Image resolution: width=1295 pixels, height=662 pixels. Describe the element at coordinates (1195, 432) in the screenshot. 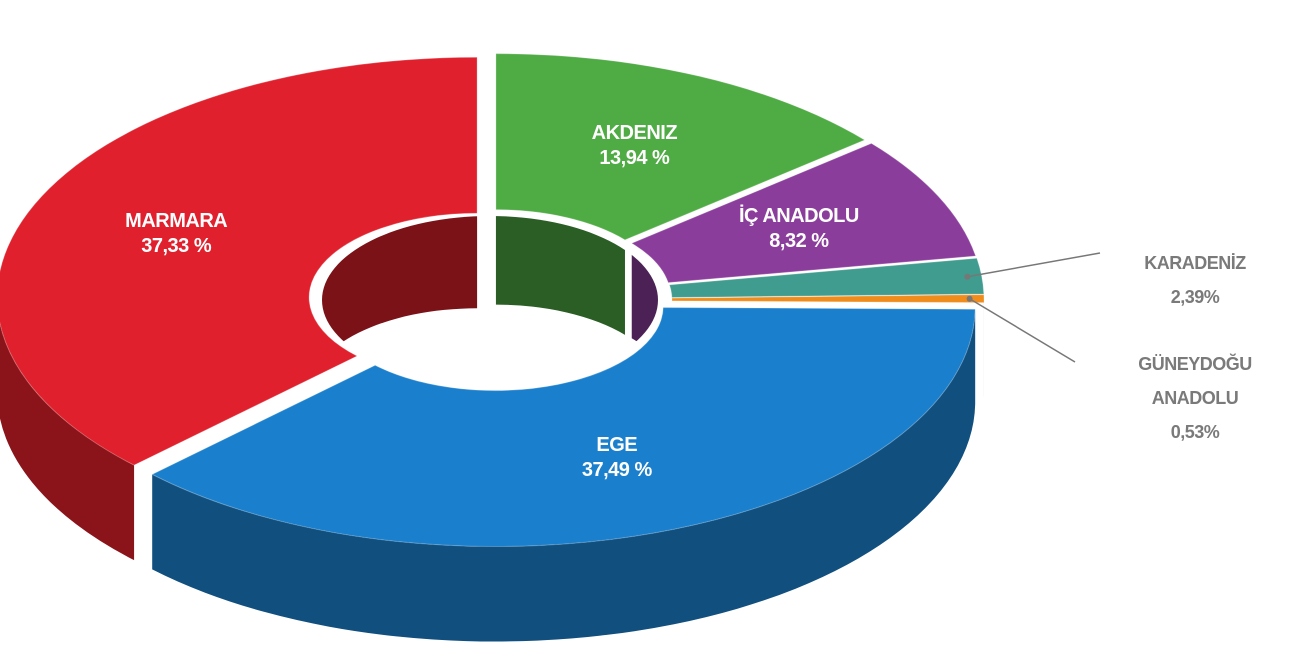

I see `value-label: 0,53%` at that location.